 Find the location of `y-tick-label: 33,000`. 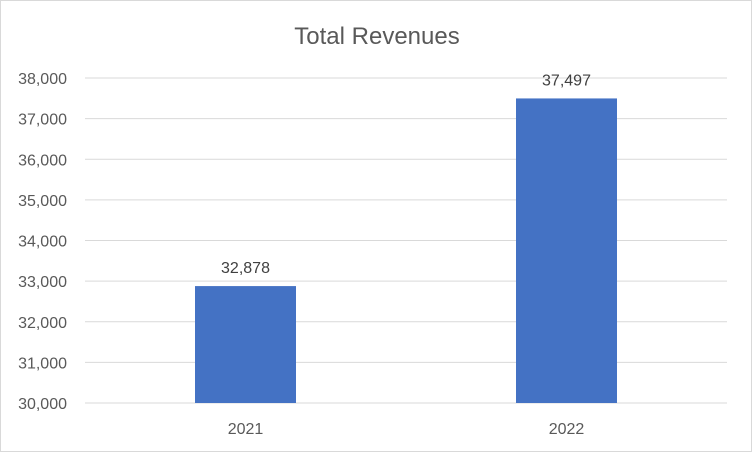

y-tick-label: 33,000 is located at coordinates (42, 282).